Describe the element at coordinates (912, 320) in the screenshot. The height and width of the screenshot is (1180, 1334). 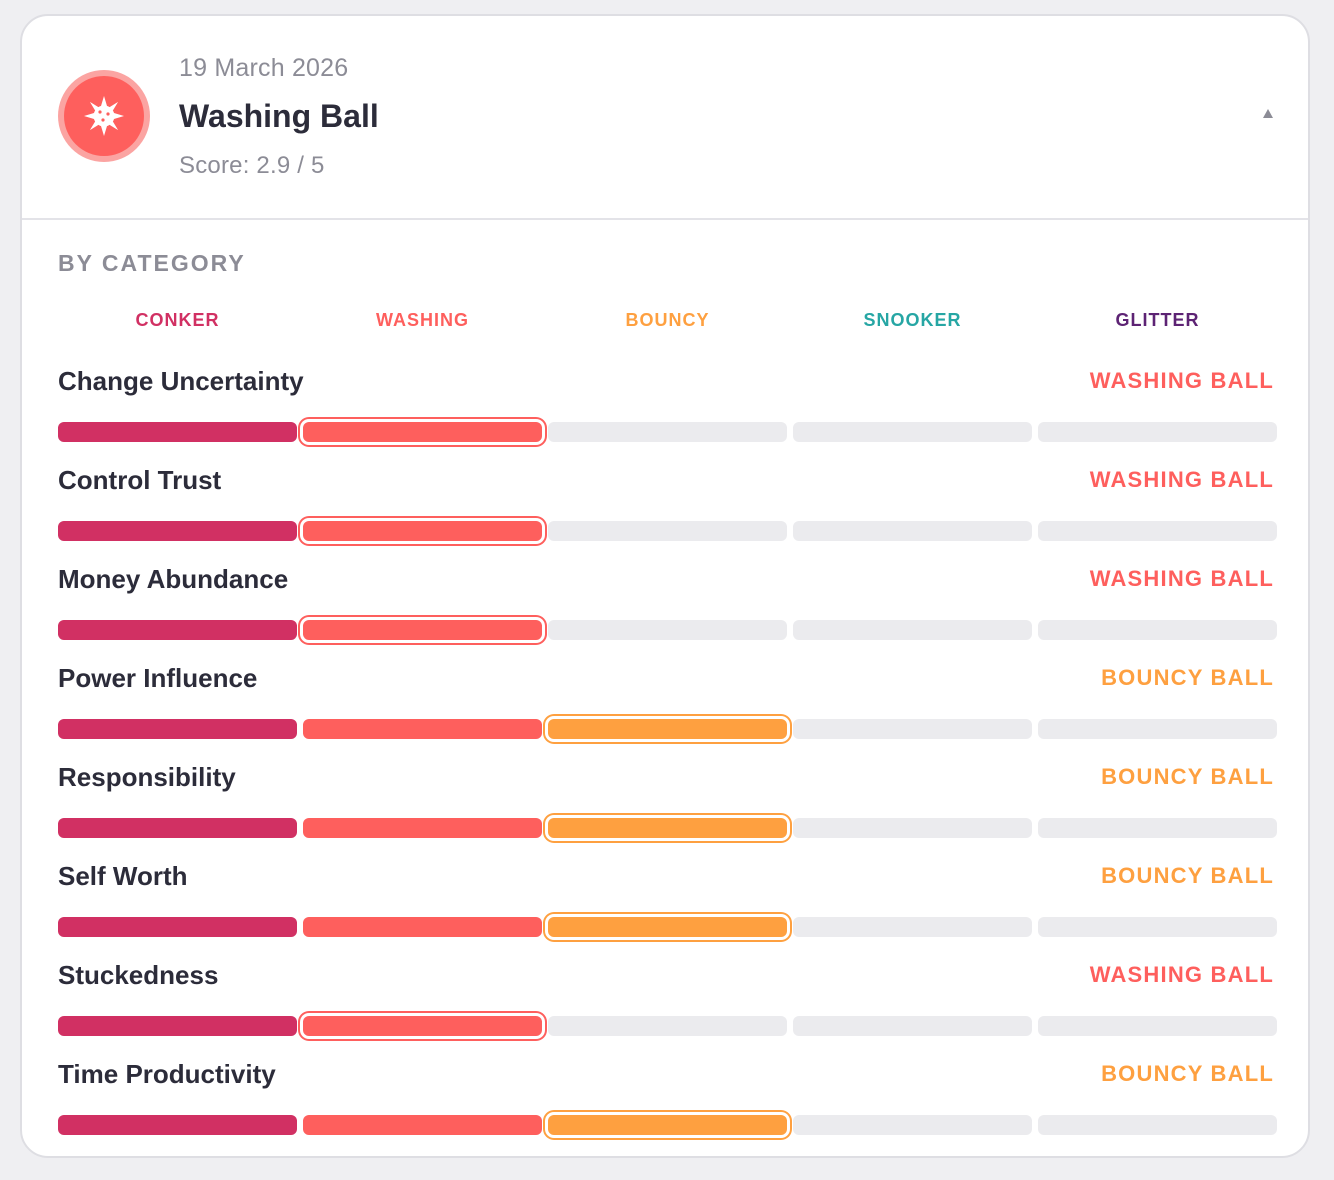
I see `category-header-snooker: SNOOKER` at that location.